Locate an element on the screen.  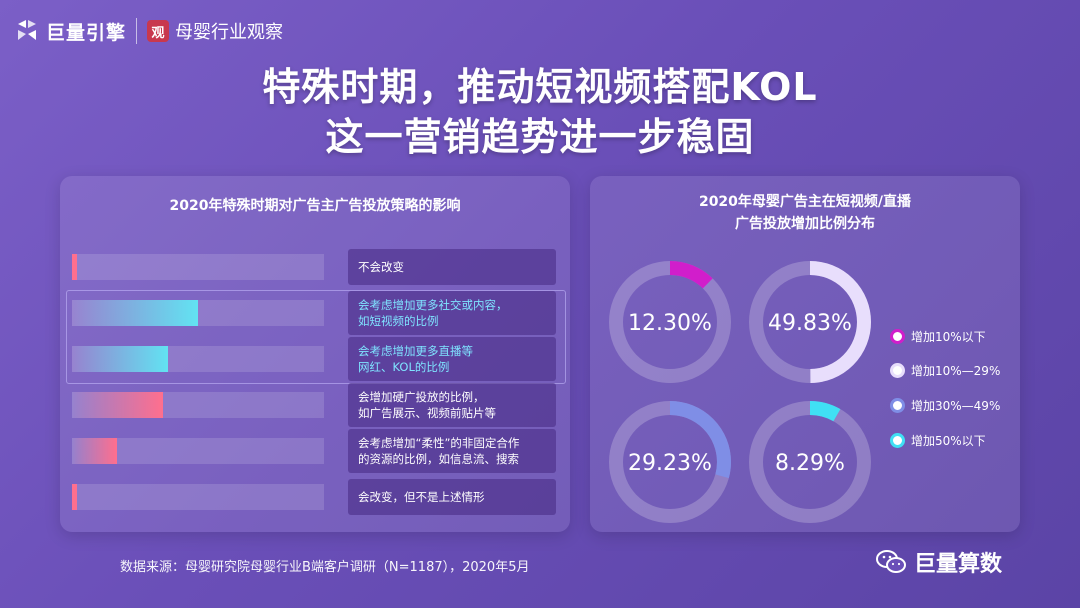
legend-item: 增加30%—49% is located at coordinates (945, 405).